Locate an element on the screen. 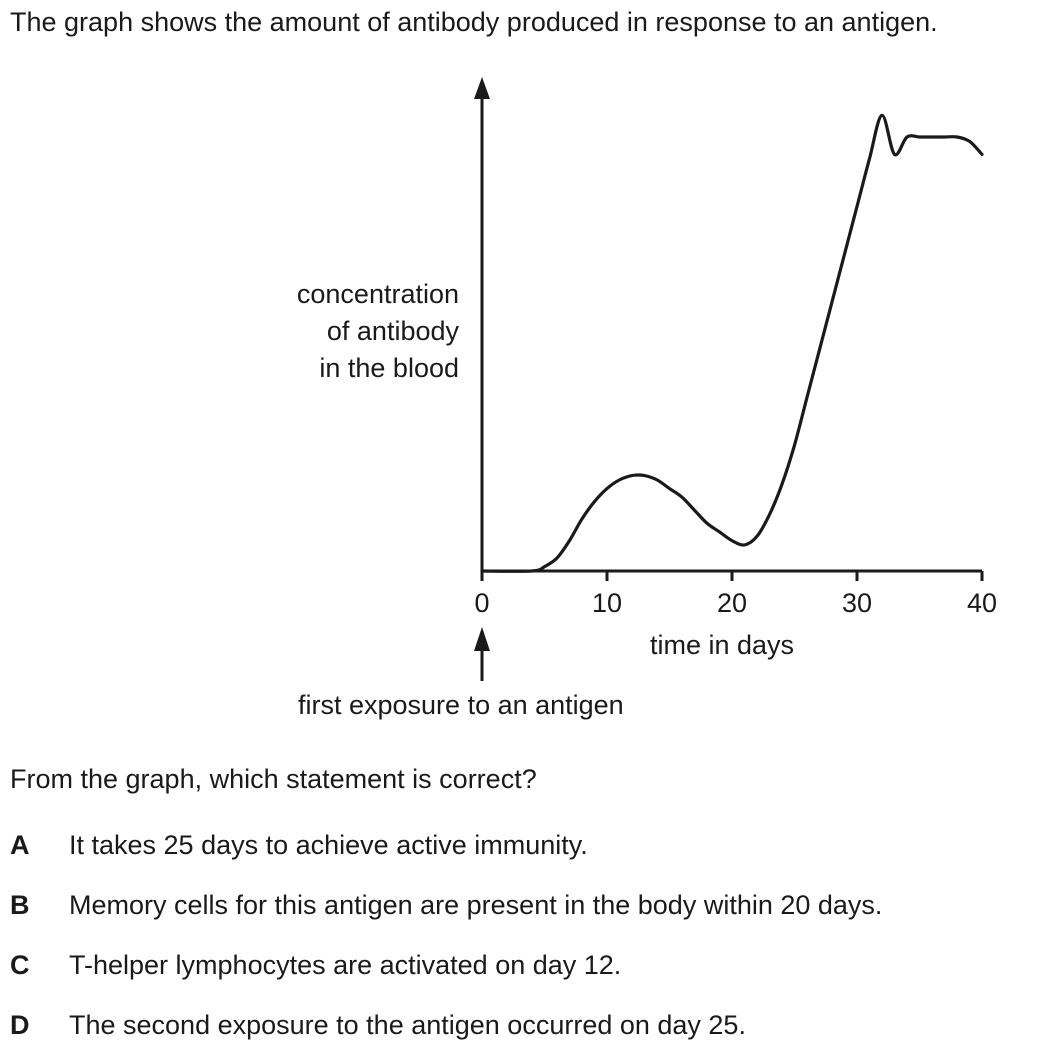 Image resolution: width=1063 pixels, height=1052 pixels. option-a-letter: A is located at coordinates (20, 845).